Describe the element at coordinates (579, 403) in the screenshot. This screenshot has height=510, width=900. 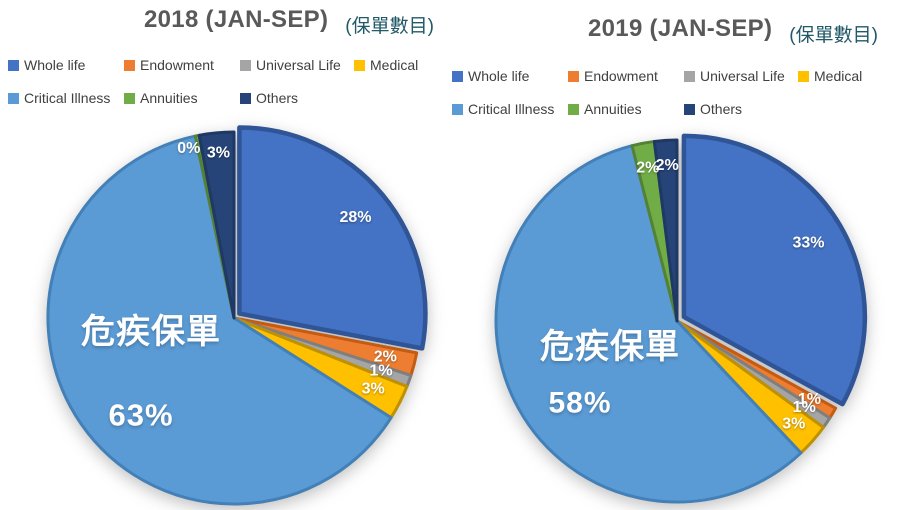
I see `pie-center-label: 58%` at that location.